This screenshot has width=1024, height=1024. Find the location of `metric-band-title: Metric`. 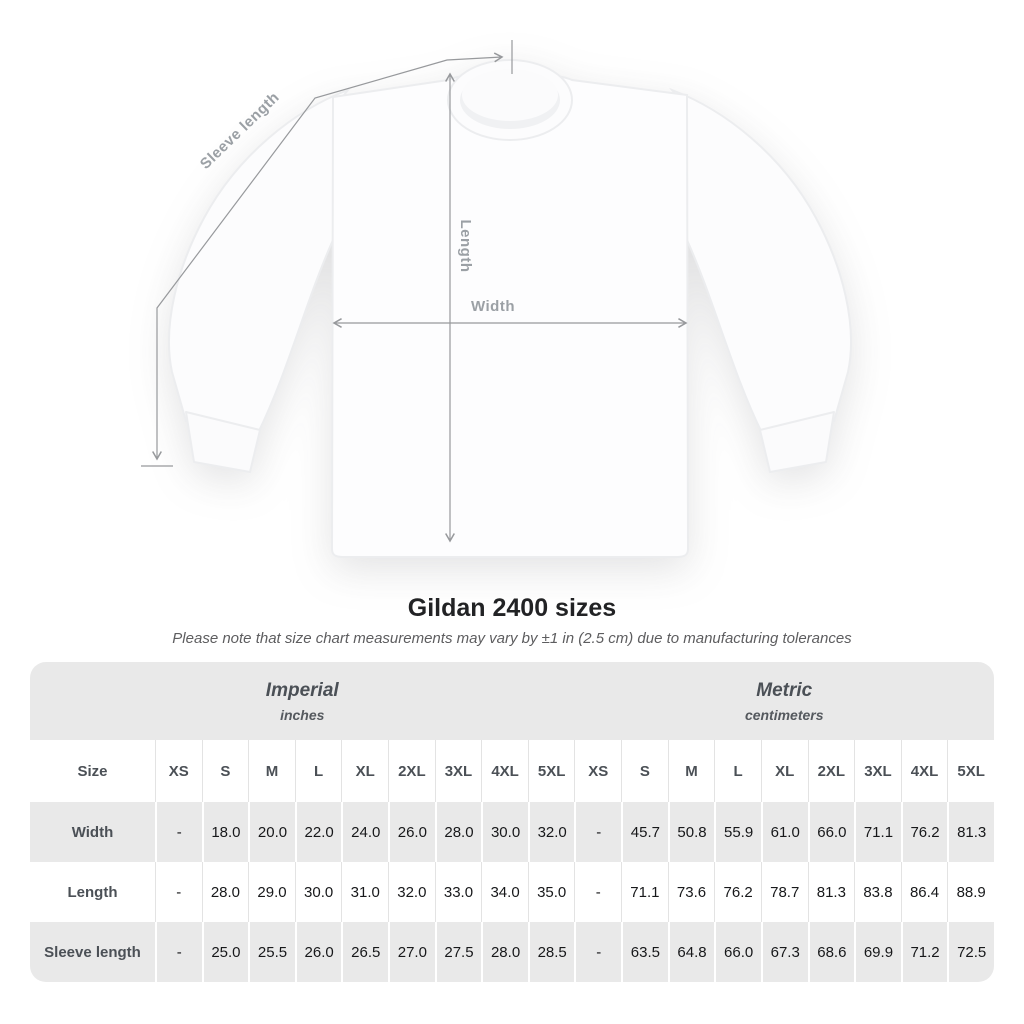

metric-band-title: Metric is located at coordinates (784, 690).